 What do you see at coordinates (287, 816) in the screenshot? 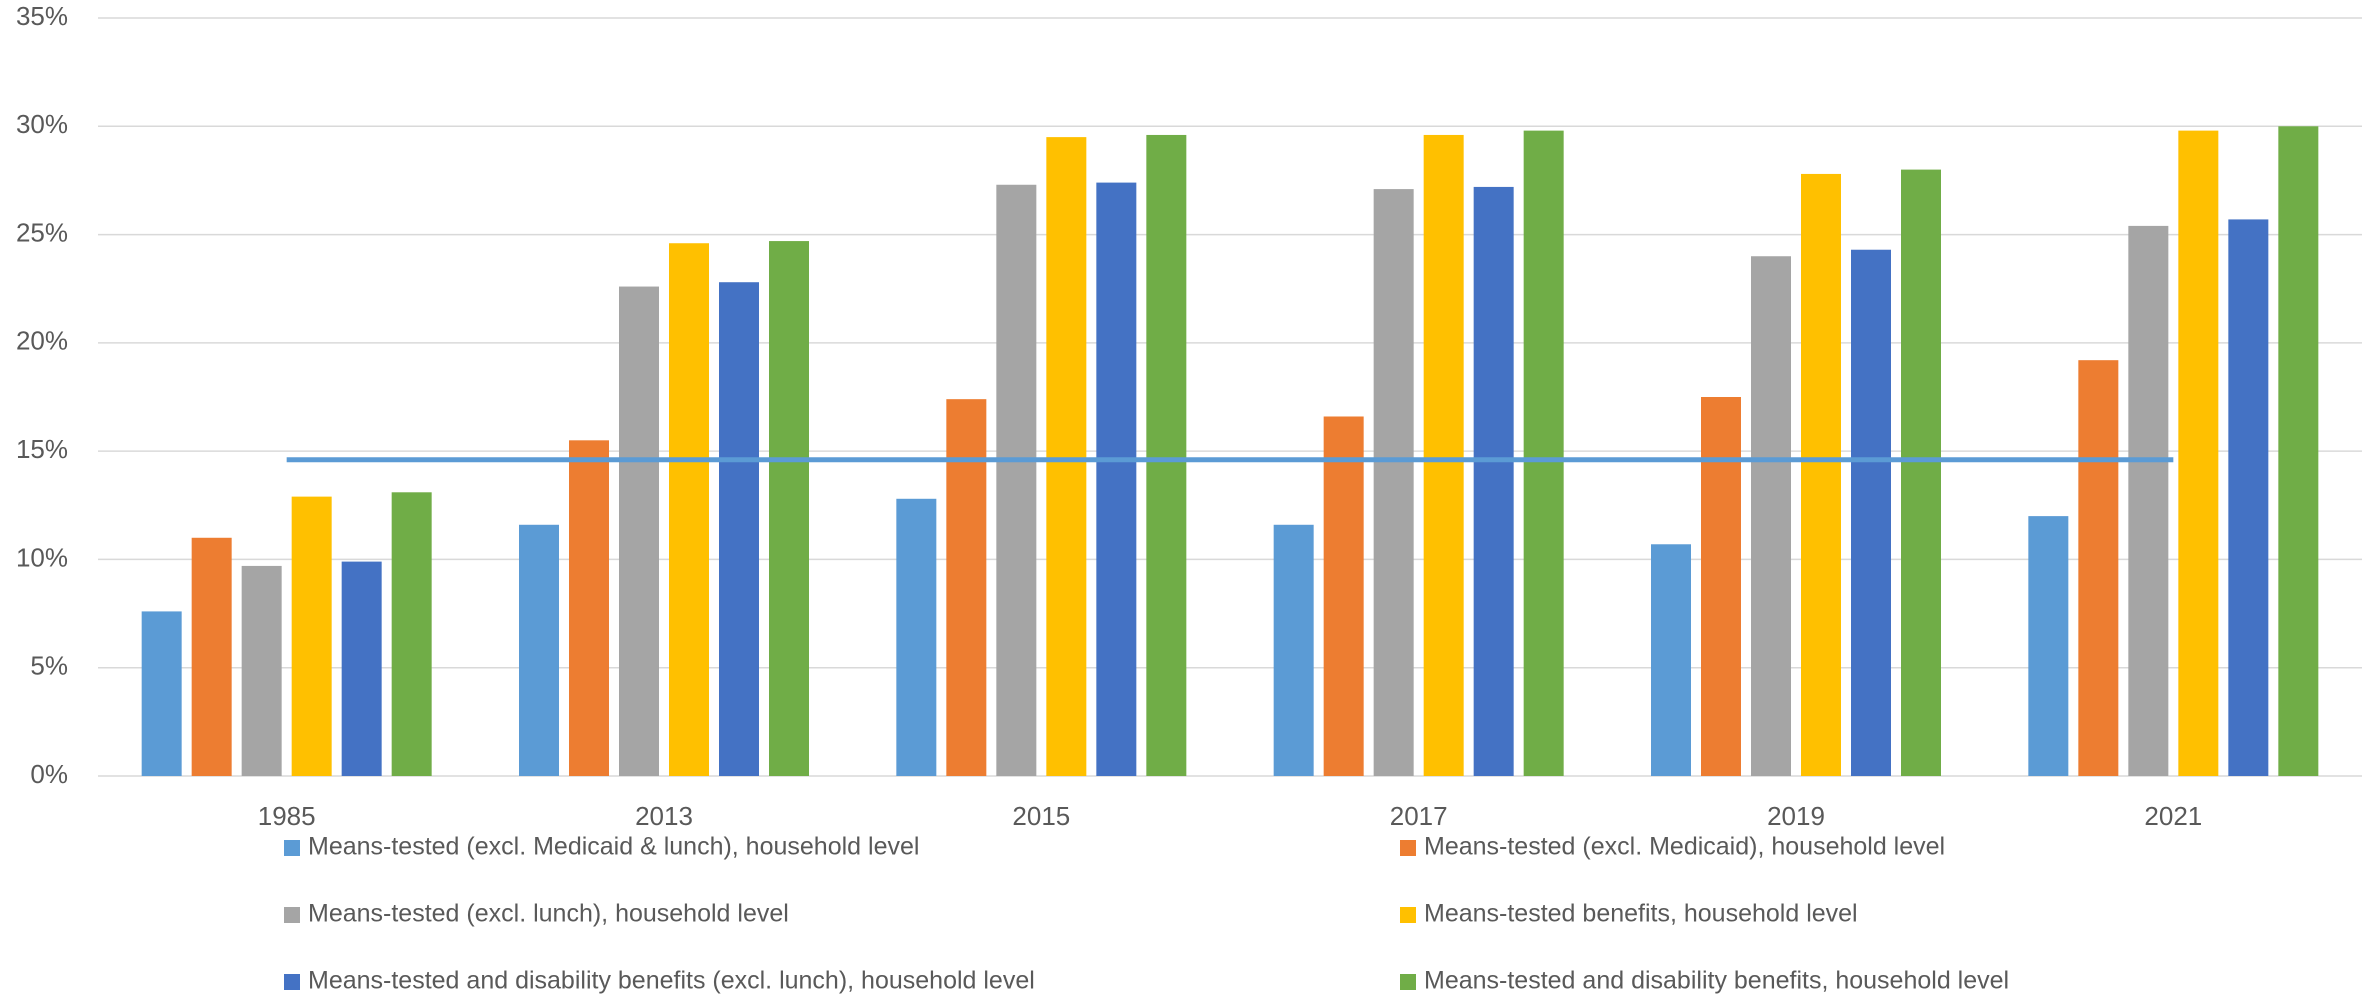
I see `x-tick-label: 1985` at bounding box center [287, 816].